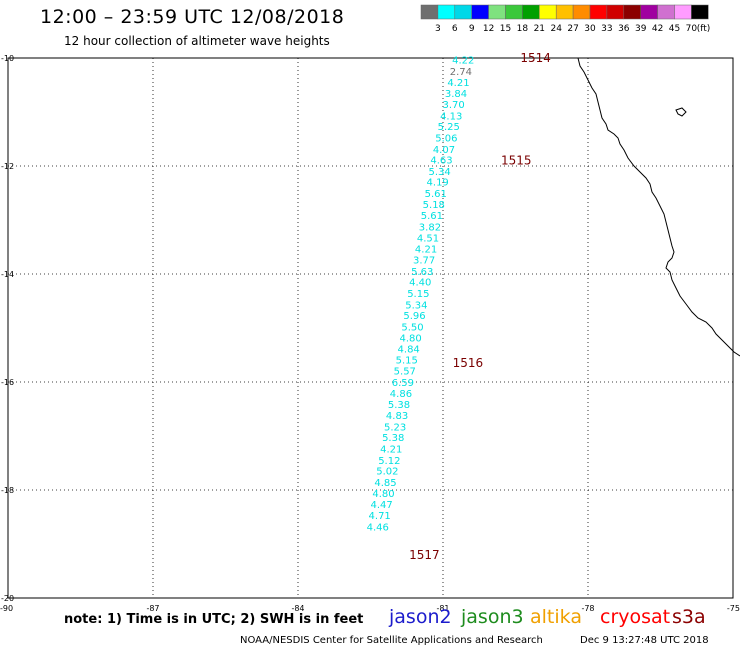  What do you see at coordinates (451, 116) in the screenshot?
I see `wave-height-point: 4.13` at bounding box center [451, 116].